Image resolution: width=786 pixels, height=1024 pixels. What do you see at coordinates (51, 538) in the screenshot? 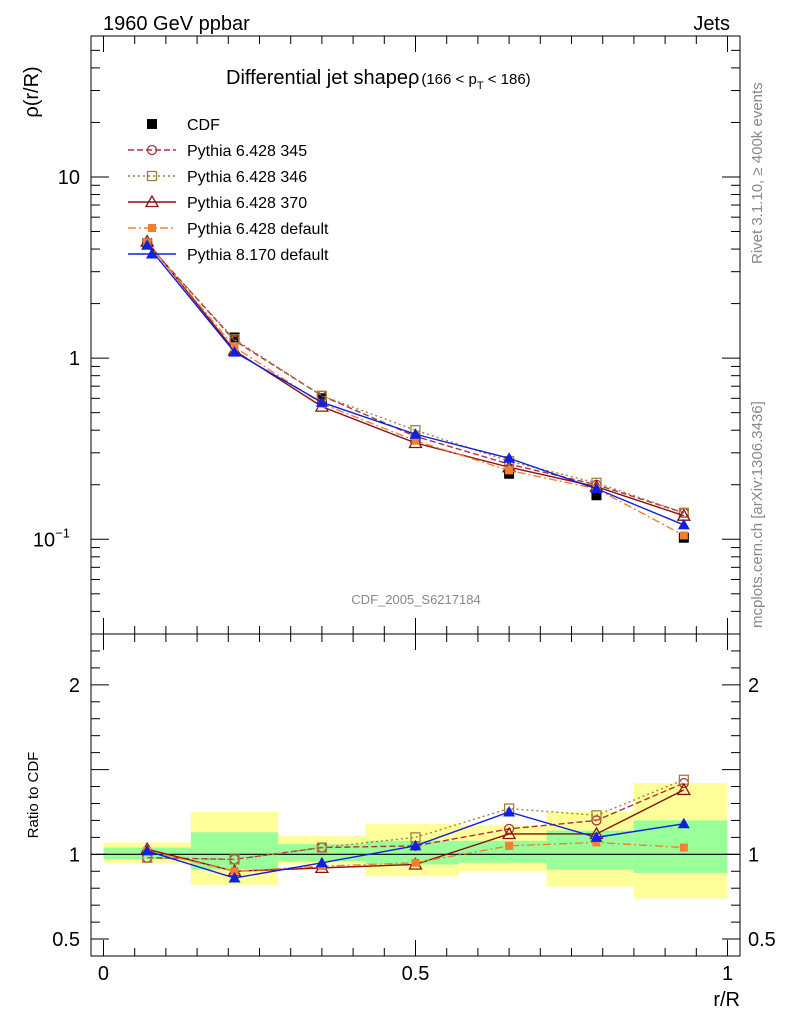
I see `main-y-tick-label: 10−1` at bounding box center [51, 538].